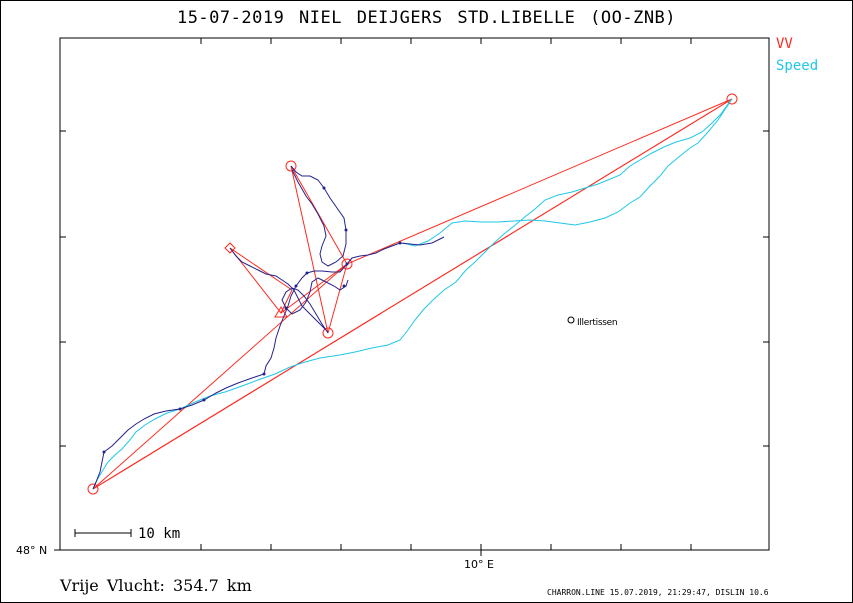  What do you see at coordinates (230, 248) in the screenshot?
I see `turnpoint-diamond` at bounding box center [230, 248].